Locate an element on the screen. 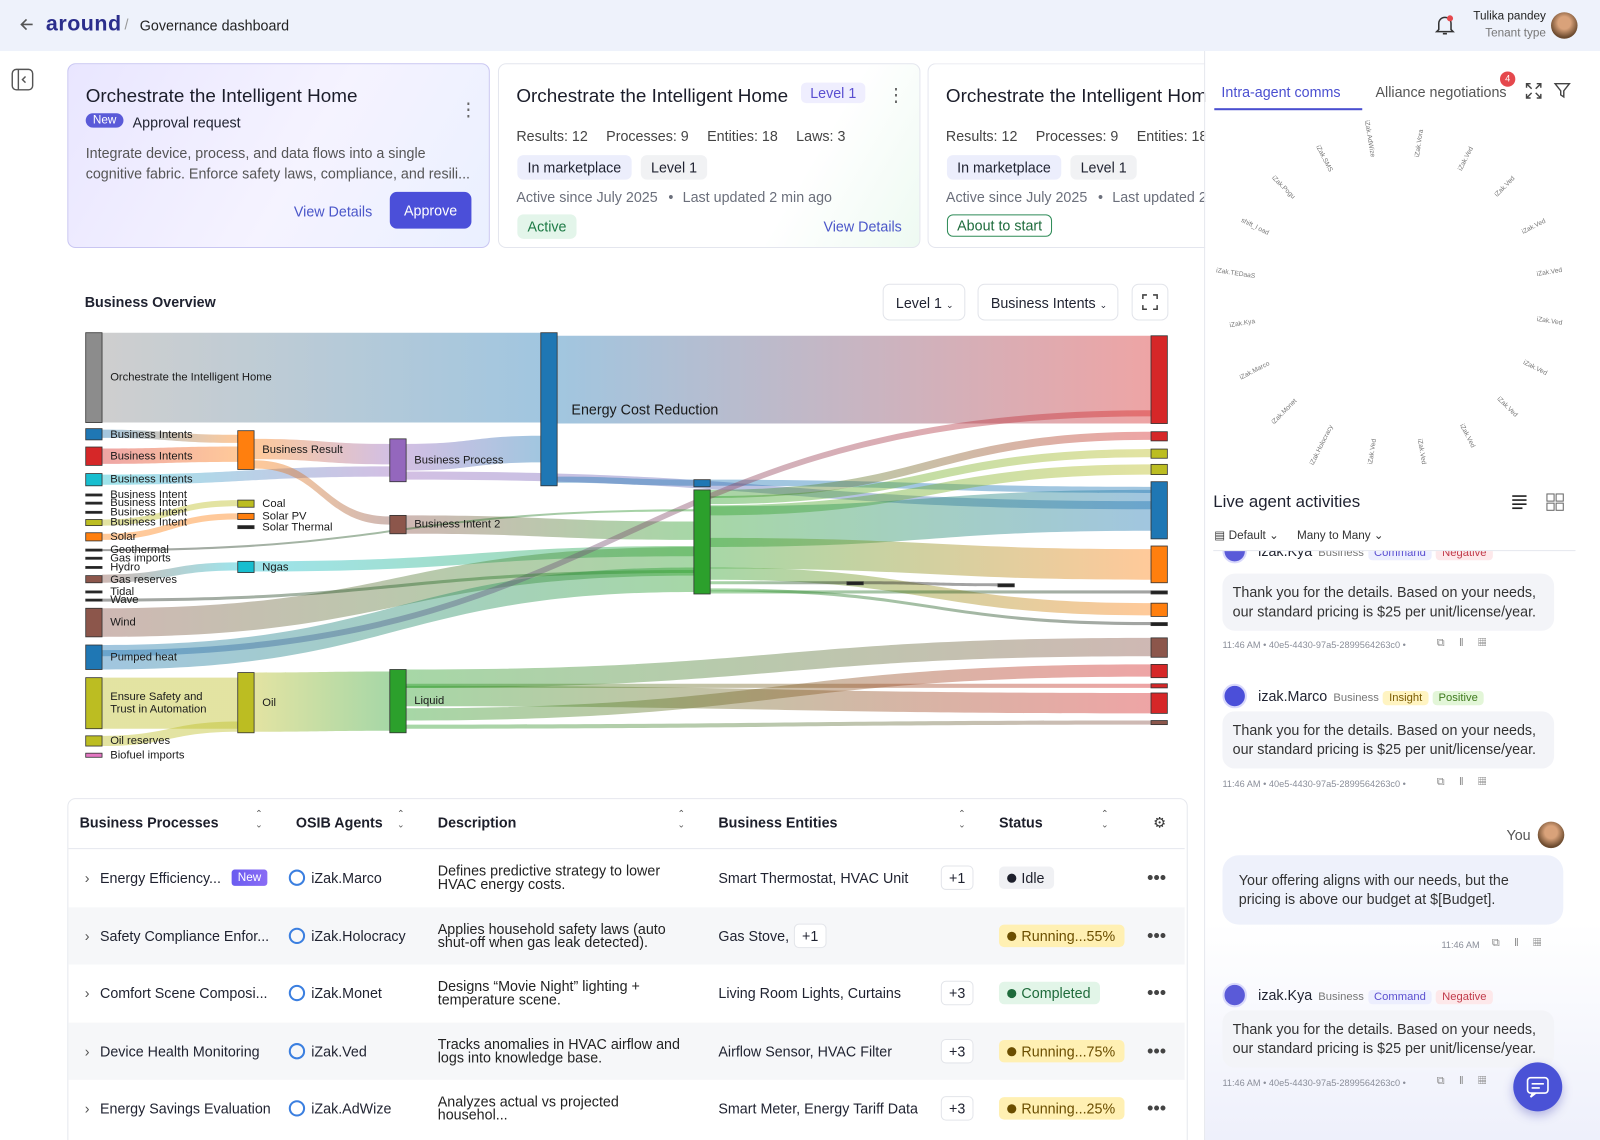  grid-view is located at coordinates (1555, 502).